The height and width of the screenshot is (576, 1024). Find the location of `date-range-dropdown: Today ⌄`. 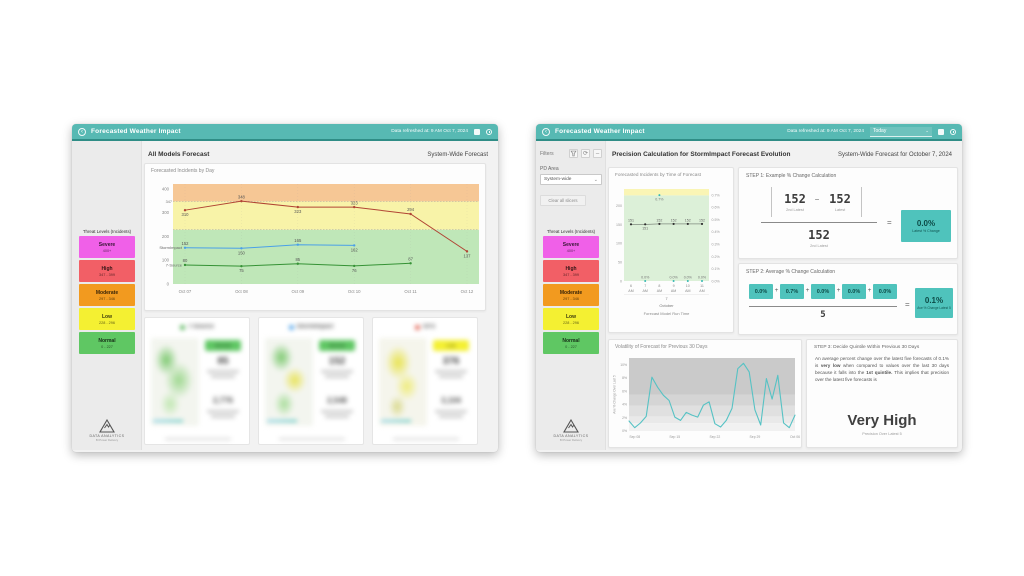

date-range-dropdown: Today ⌄ is located at coordinates (901, 131).